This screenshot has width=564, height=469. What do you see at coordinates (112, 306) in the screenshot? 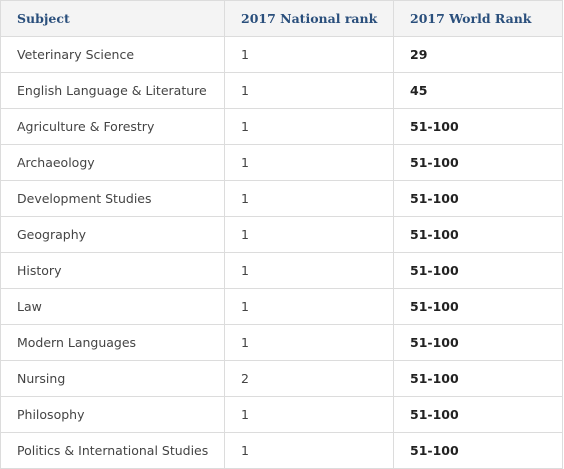
I see `subject-cell: Law` at bounding box center [112, 306].